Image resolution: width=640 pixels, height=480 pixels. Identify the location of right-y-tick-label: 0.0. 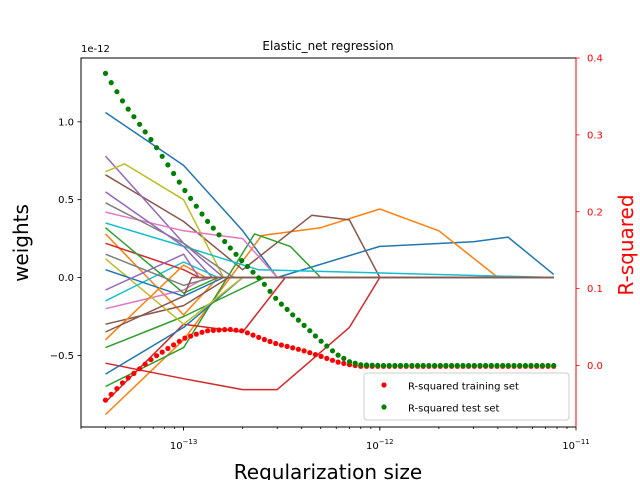
(595, 366).